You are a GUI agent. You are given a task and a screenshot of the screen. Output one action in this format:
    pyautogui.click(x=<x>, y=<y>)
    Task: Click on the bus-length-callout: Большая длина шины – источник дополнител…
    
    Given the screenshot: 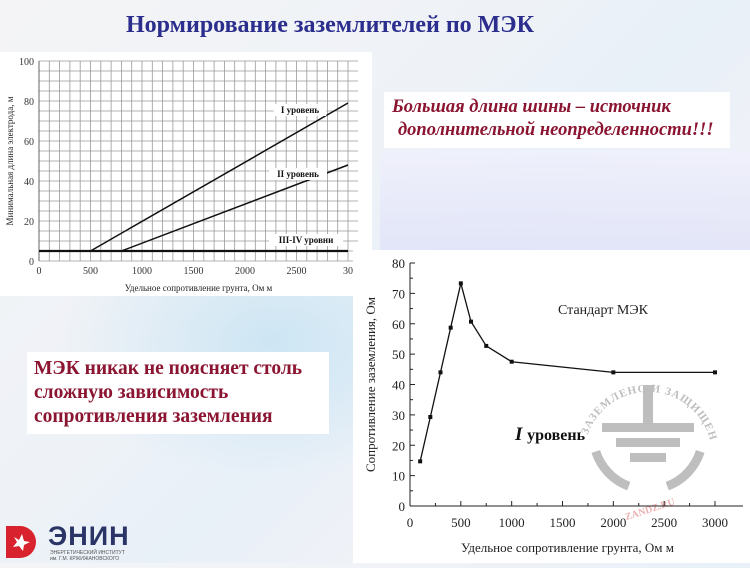 What is the action you would take?
    pyautogui.click(x=557, y=120)
    